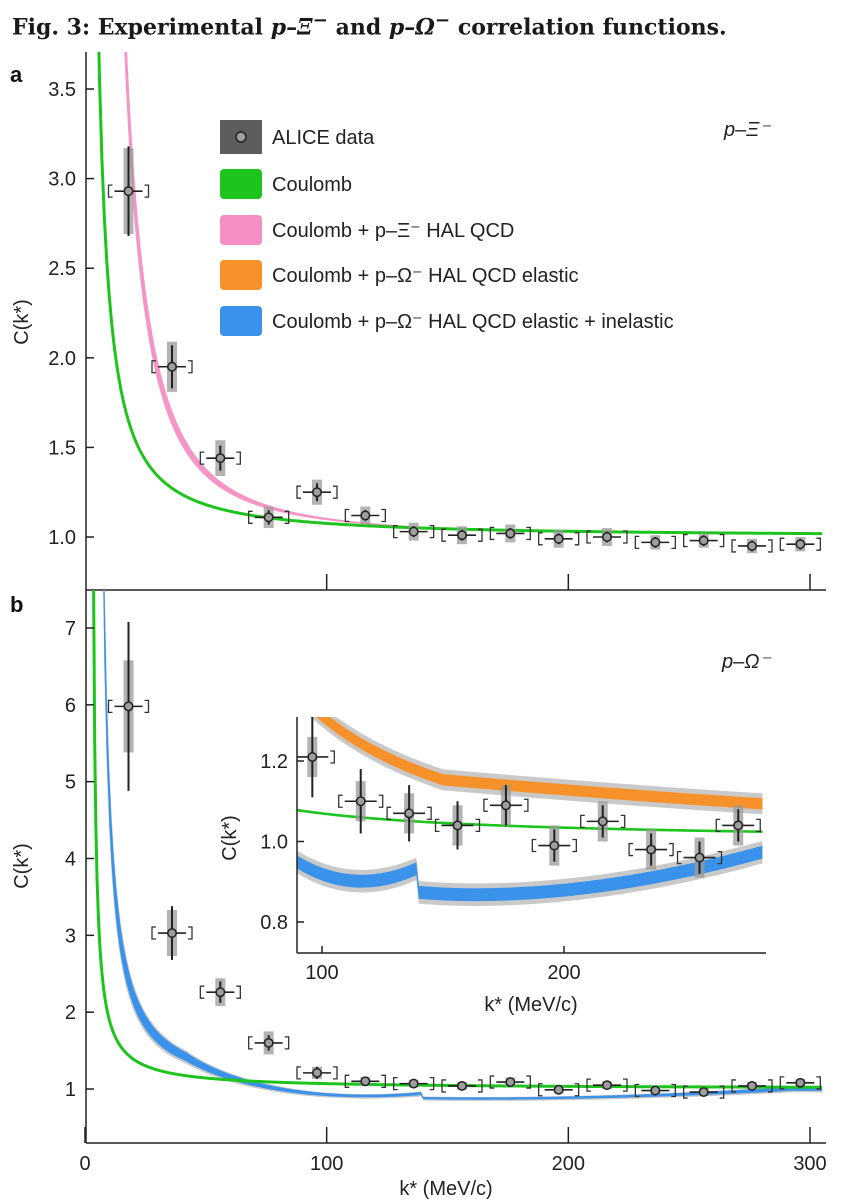  Describe the element at coordinates (230, 838) in the screenshot. I see `inset-ylabel: C(k*)` at that location.